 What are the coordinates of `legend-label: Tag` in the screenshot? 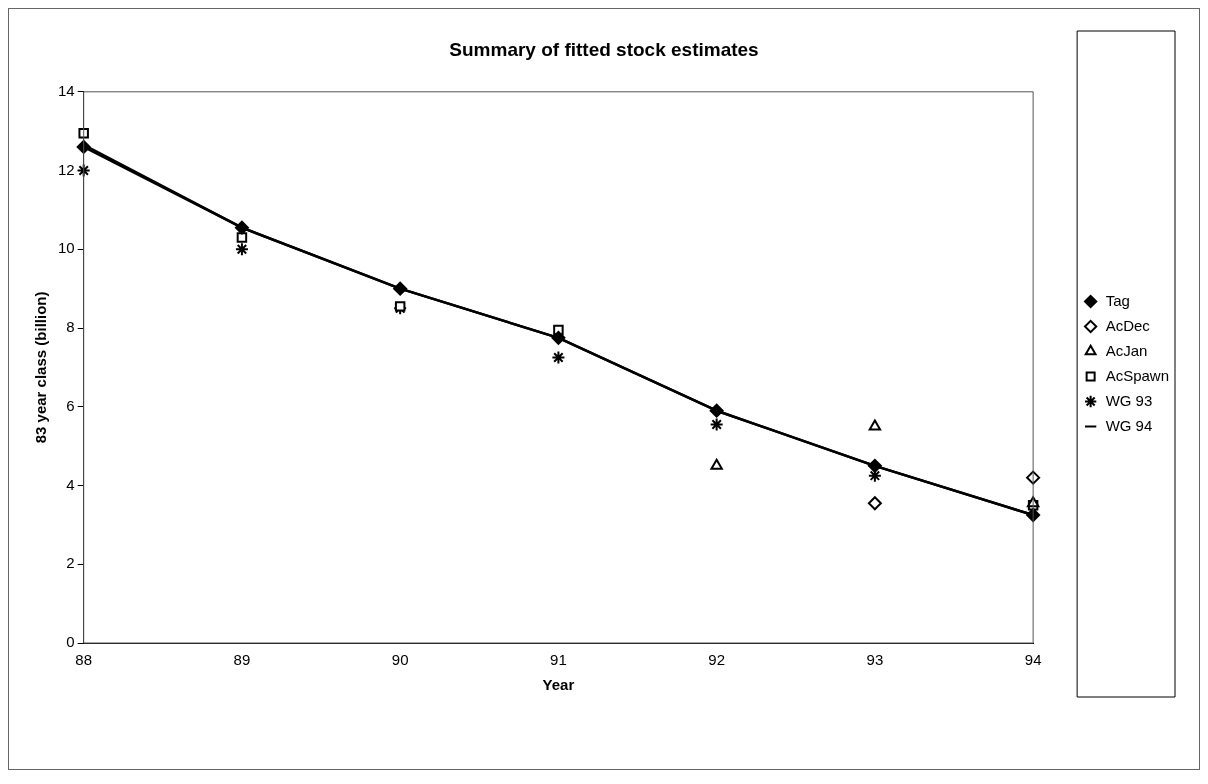 It's located at (1117, 300).